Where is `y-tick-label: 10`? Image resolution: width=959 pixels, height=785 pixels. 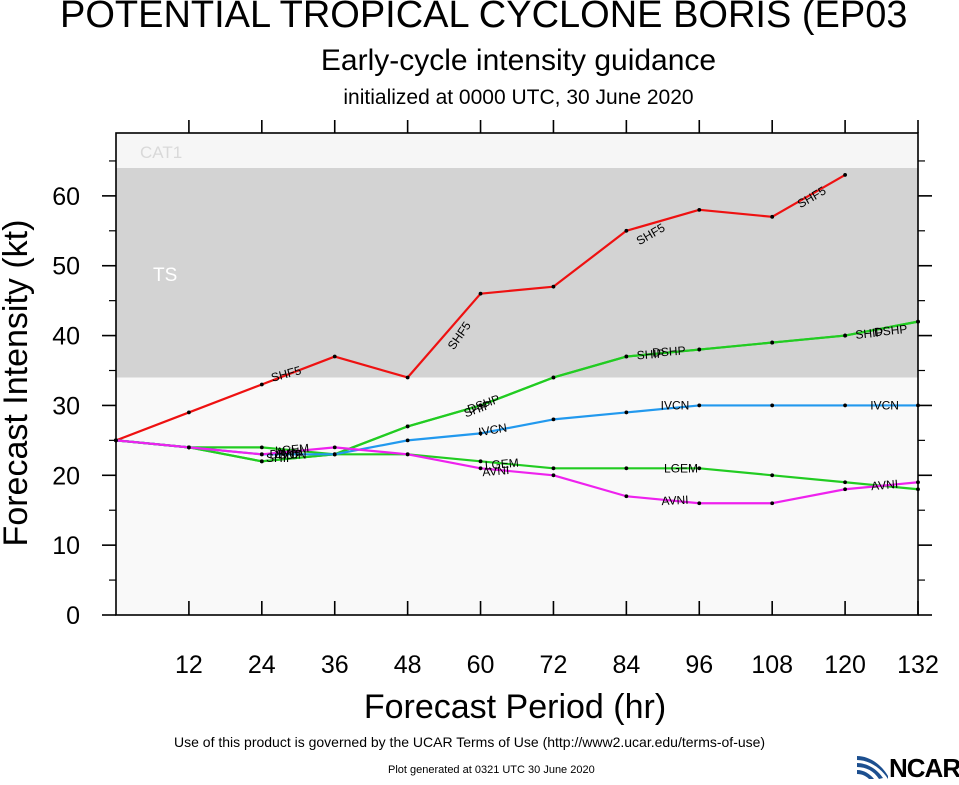
y-tick-label: 10 is located at coordinates (66, 546).